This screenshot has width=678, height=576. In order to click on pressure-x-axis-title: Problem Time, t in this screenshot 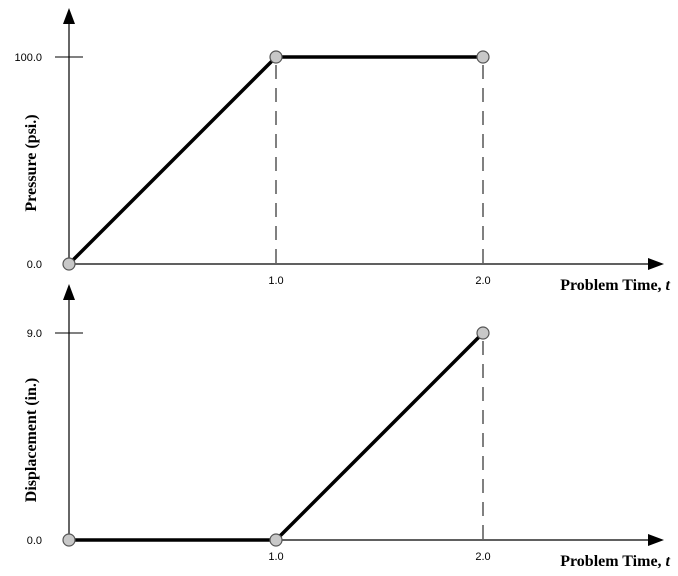, I will do `click(615, 285)`.